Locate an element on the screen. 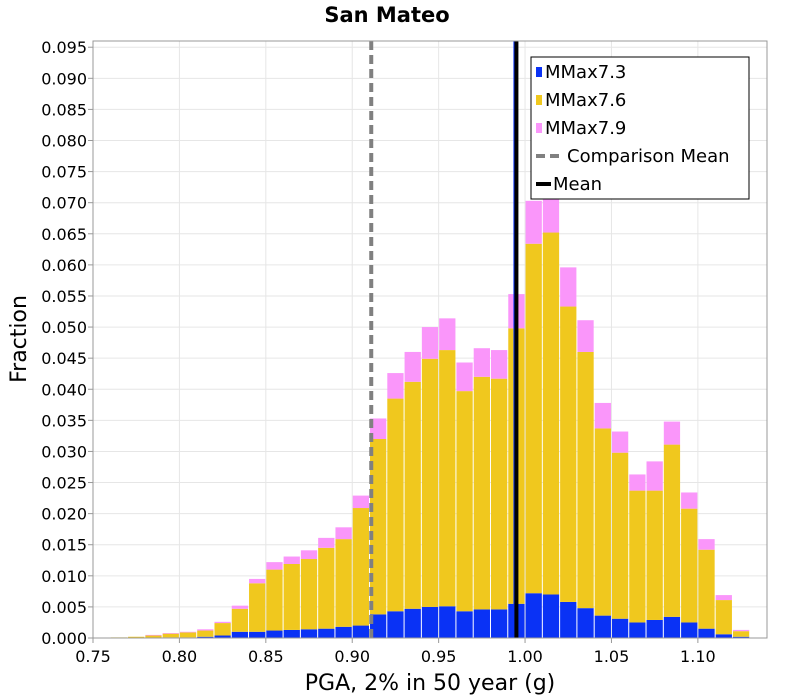 The image size is (800, 700). x-axis-label: PGA, 2% in 50 year (g) is located at coordinates (430, 683).